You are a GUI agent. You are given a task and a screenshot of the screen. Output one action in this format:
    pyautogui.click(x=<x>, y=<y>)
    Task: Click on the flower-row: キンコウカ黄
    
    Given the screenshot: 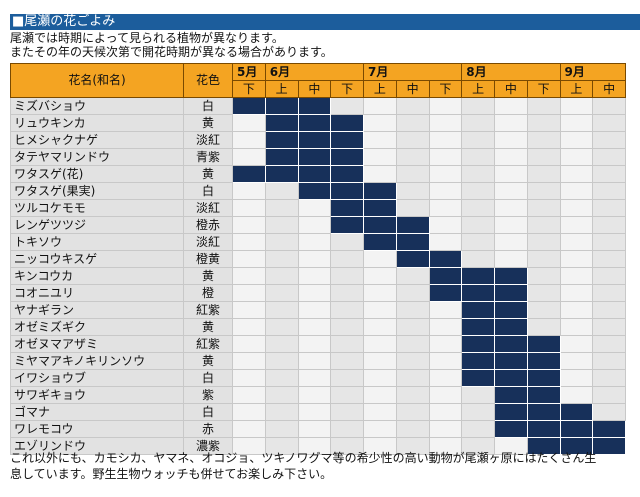 What is the action you would take?
    pyautogui.click(x=318, y=276)
    